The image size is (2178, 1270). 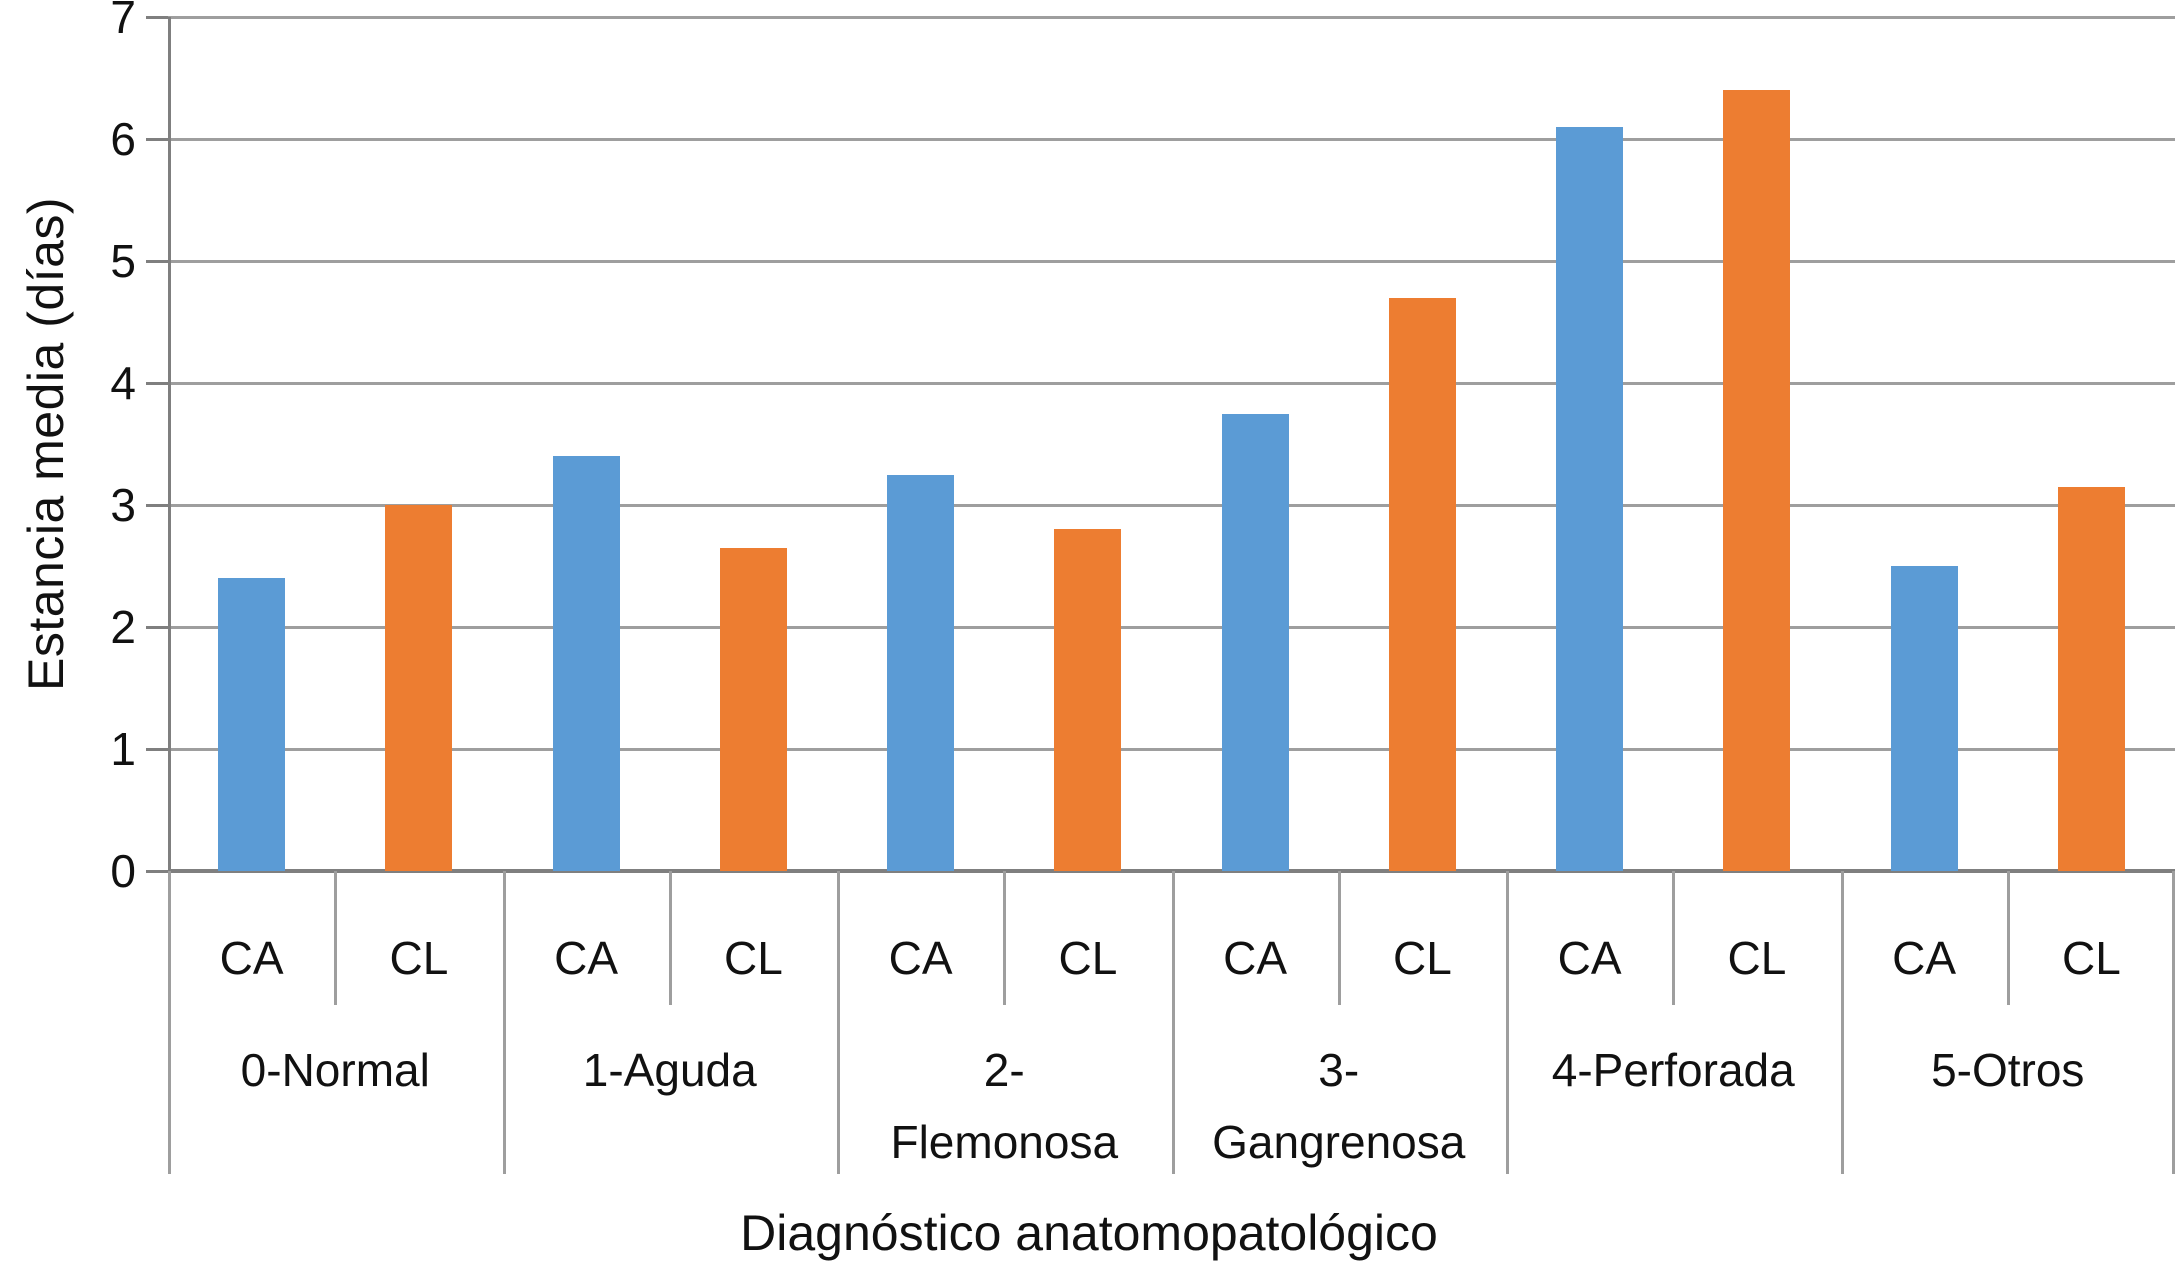 What do you see at coordinates (1757, 958) in the screenshot?
I see `bar-sublabel-cl-4: CL` at bounding box center [1757, 958].